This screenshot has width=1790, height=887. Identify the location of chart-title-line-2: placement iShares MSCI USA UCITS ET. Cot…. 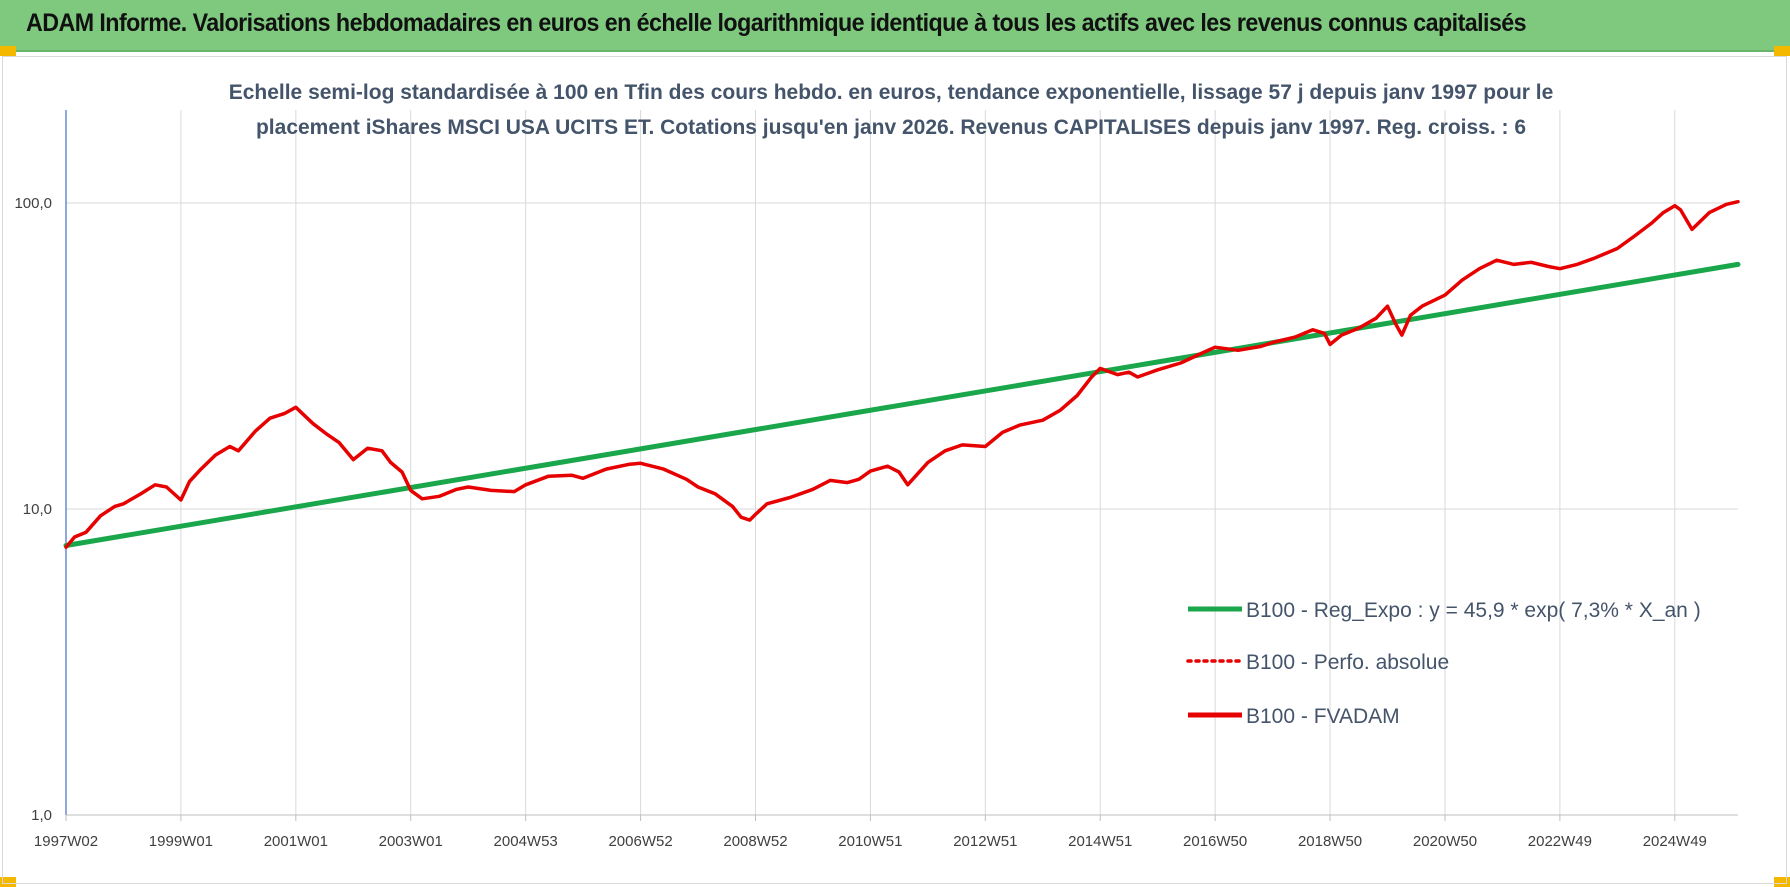
(891, 127).